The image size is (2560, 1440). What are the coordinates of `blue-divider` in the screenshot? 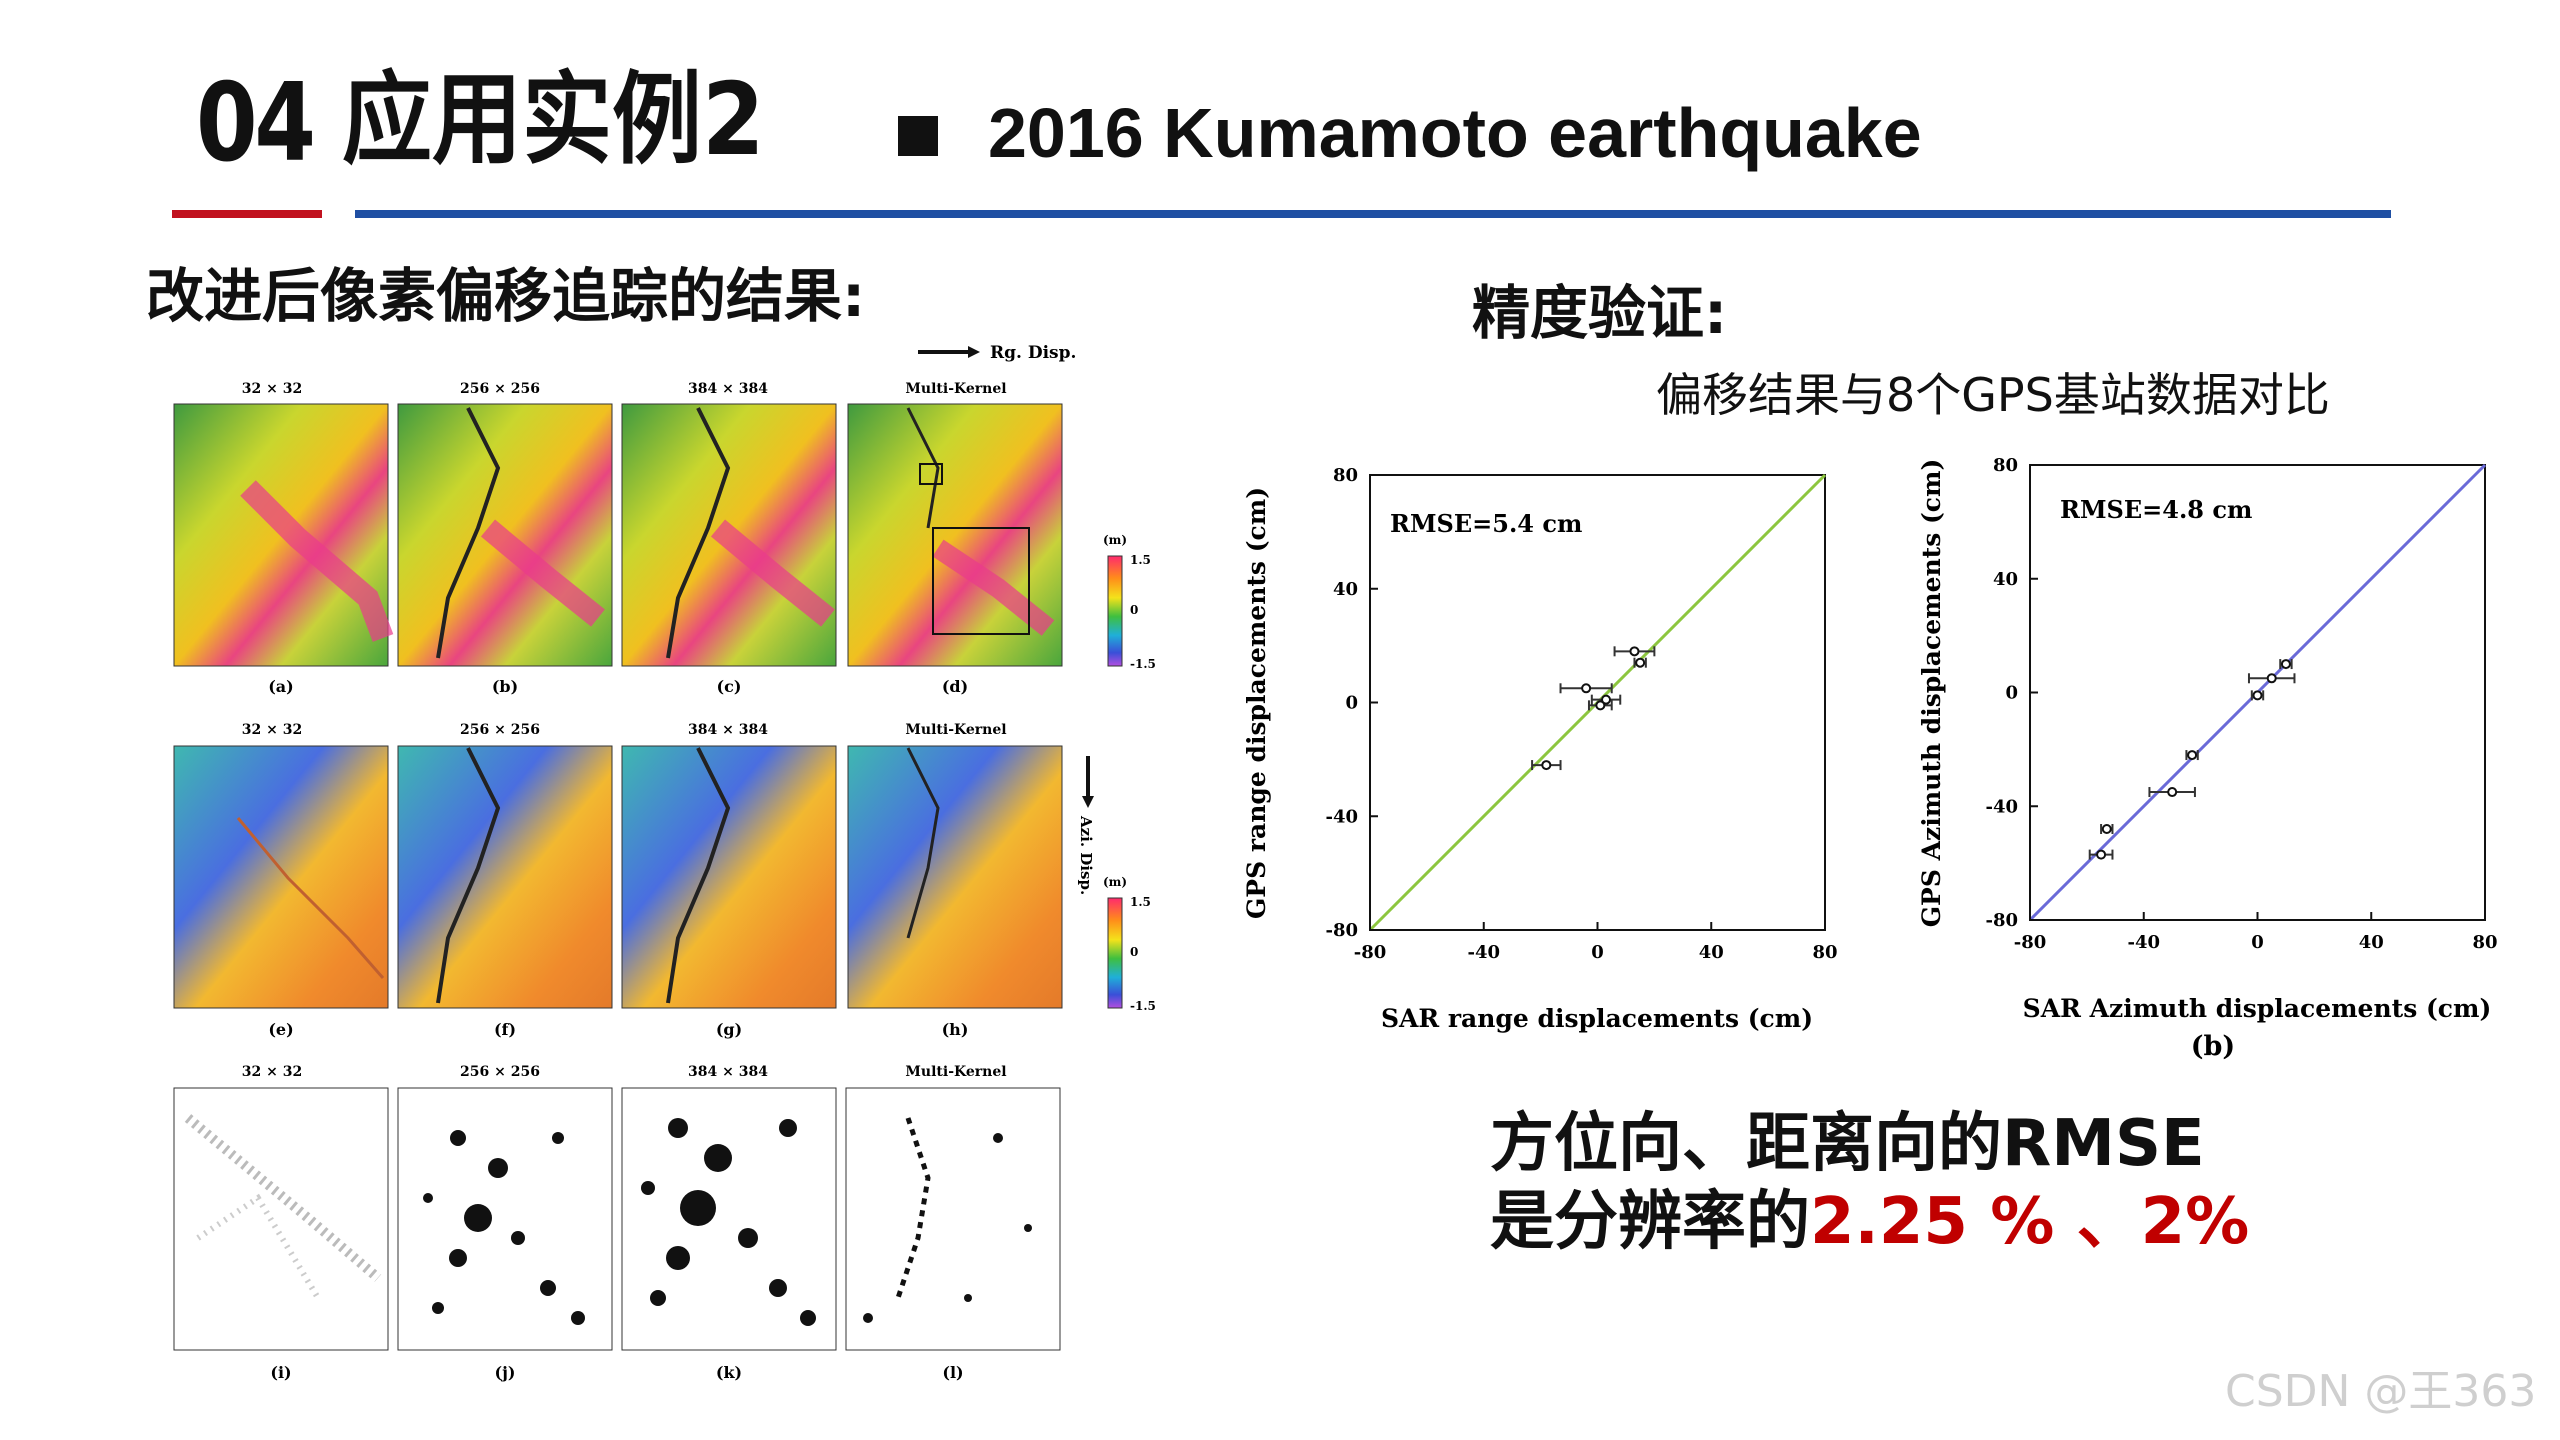 It's located at (1373, 214).